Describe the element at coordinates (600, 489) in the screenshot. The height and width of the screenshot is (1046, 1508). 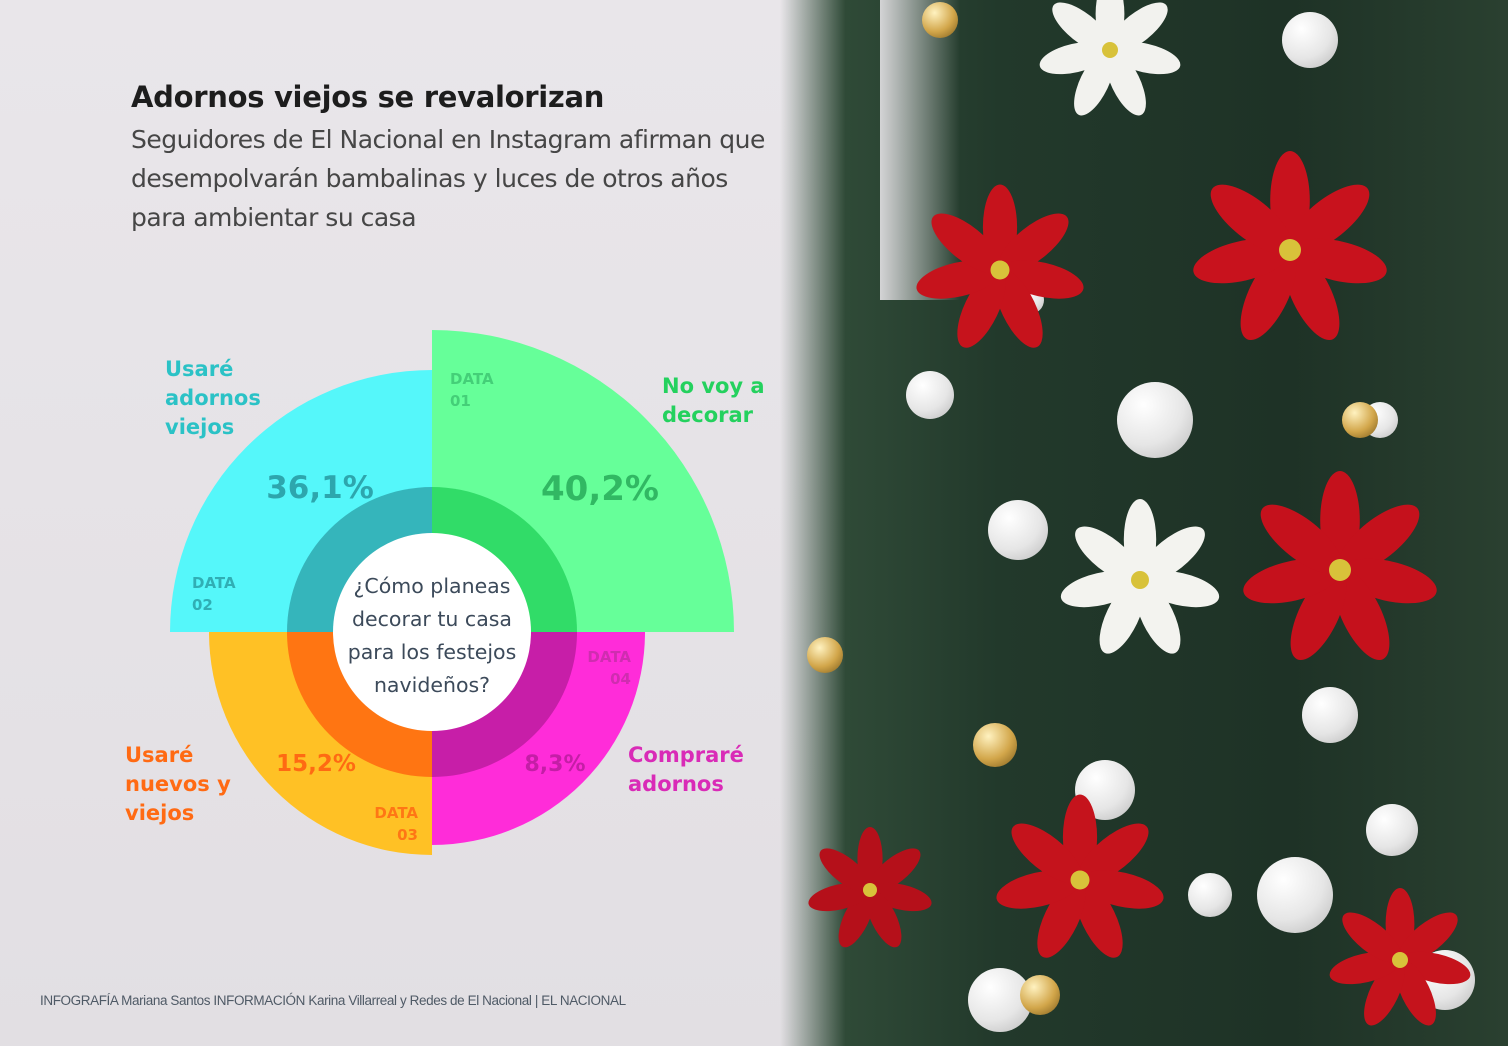
I see `slice-value-label: 40,2%` at that location.